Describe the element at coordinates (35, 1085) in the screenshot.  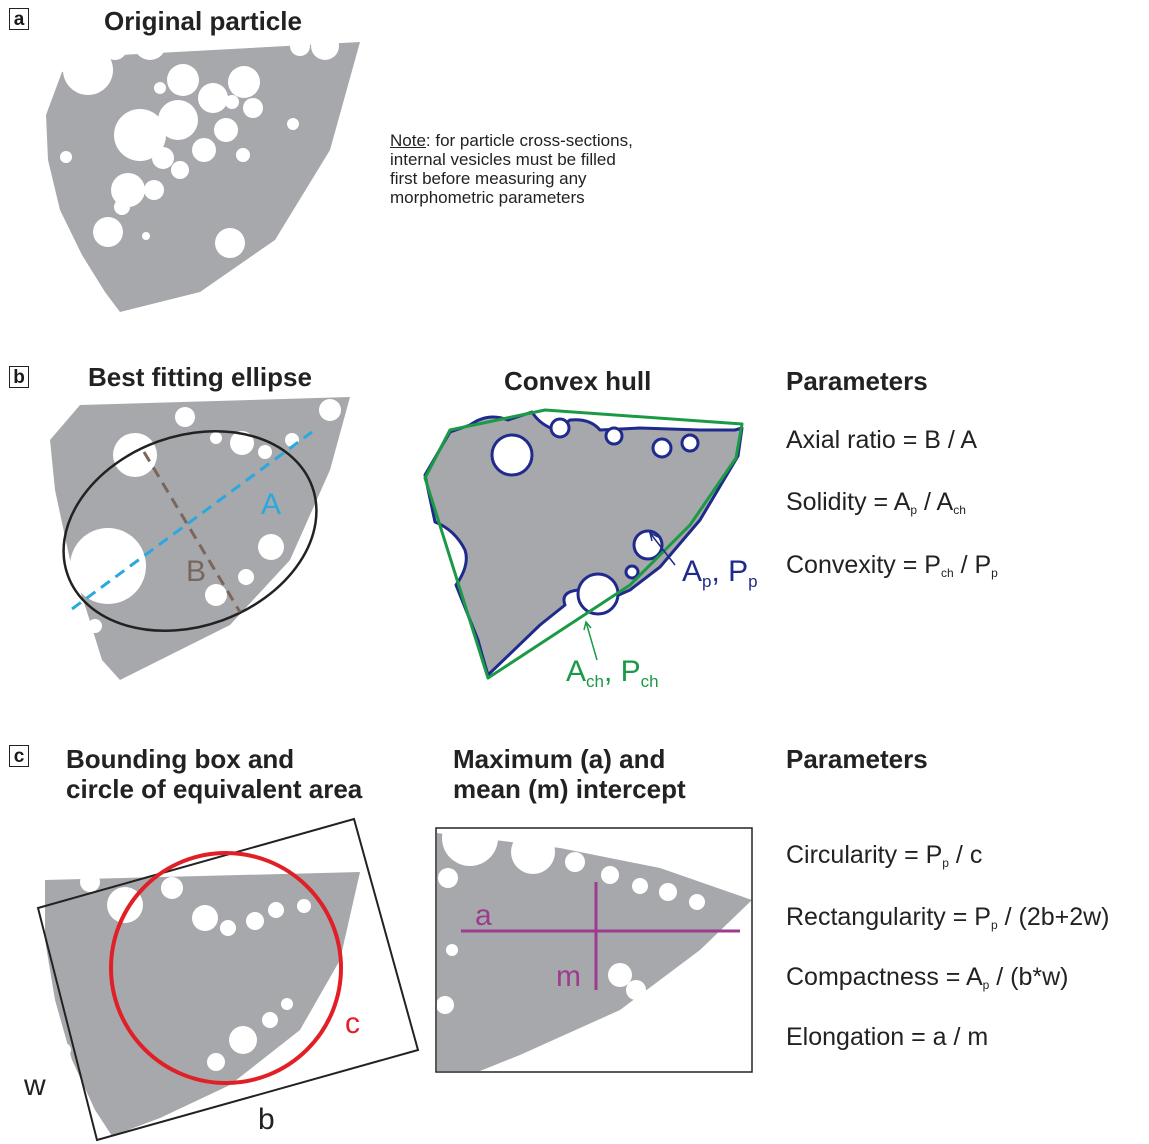
I see `label-w: w` at that location.